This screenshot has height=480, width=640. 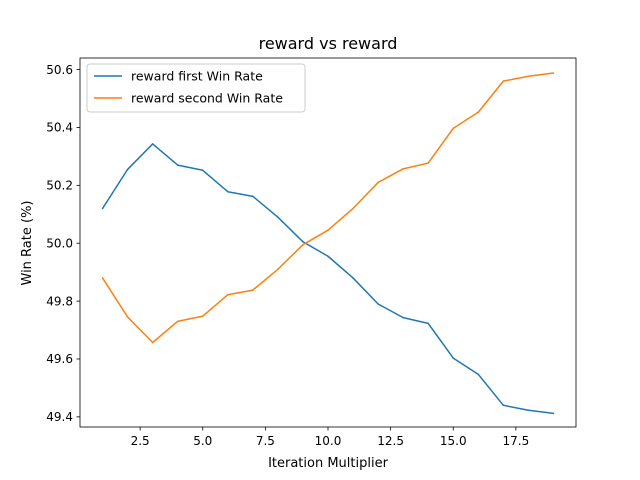 What do you see at coordinates (197, 76) in the screenshot?
I see `legend-label: reward first Win Rate` at bounding box center [197, 76].